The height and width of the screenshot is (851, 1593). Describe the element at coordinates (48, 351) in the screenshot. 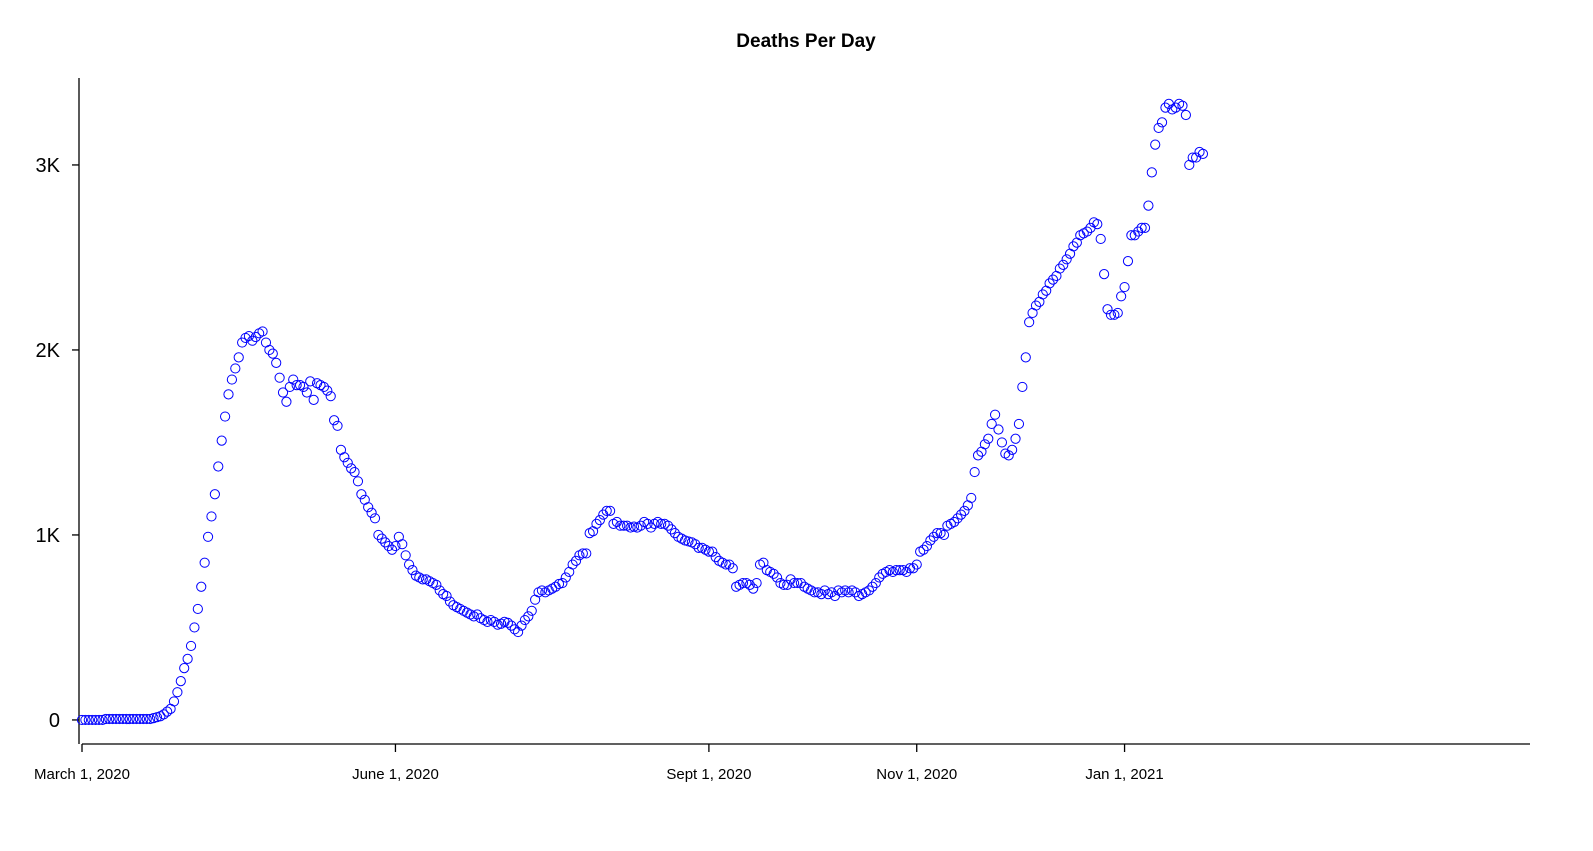

I see `y-tick-label: 2K` at that location.